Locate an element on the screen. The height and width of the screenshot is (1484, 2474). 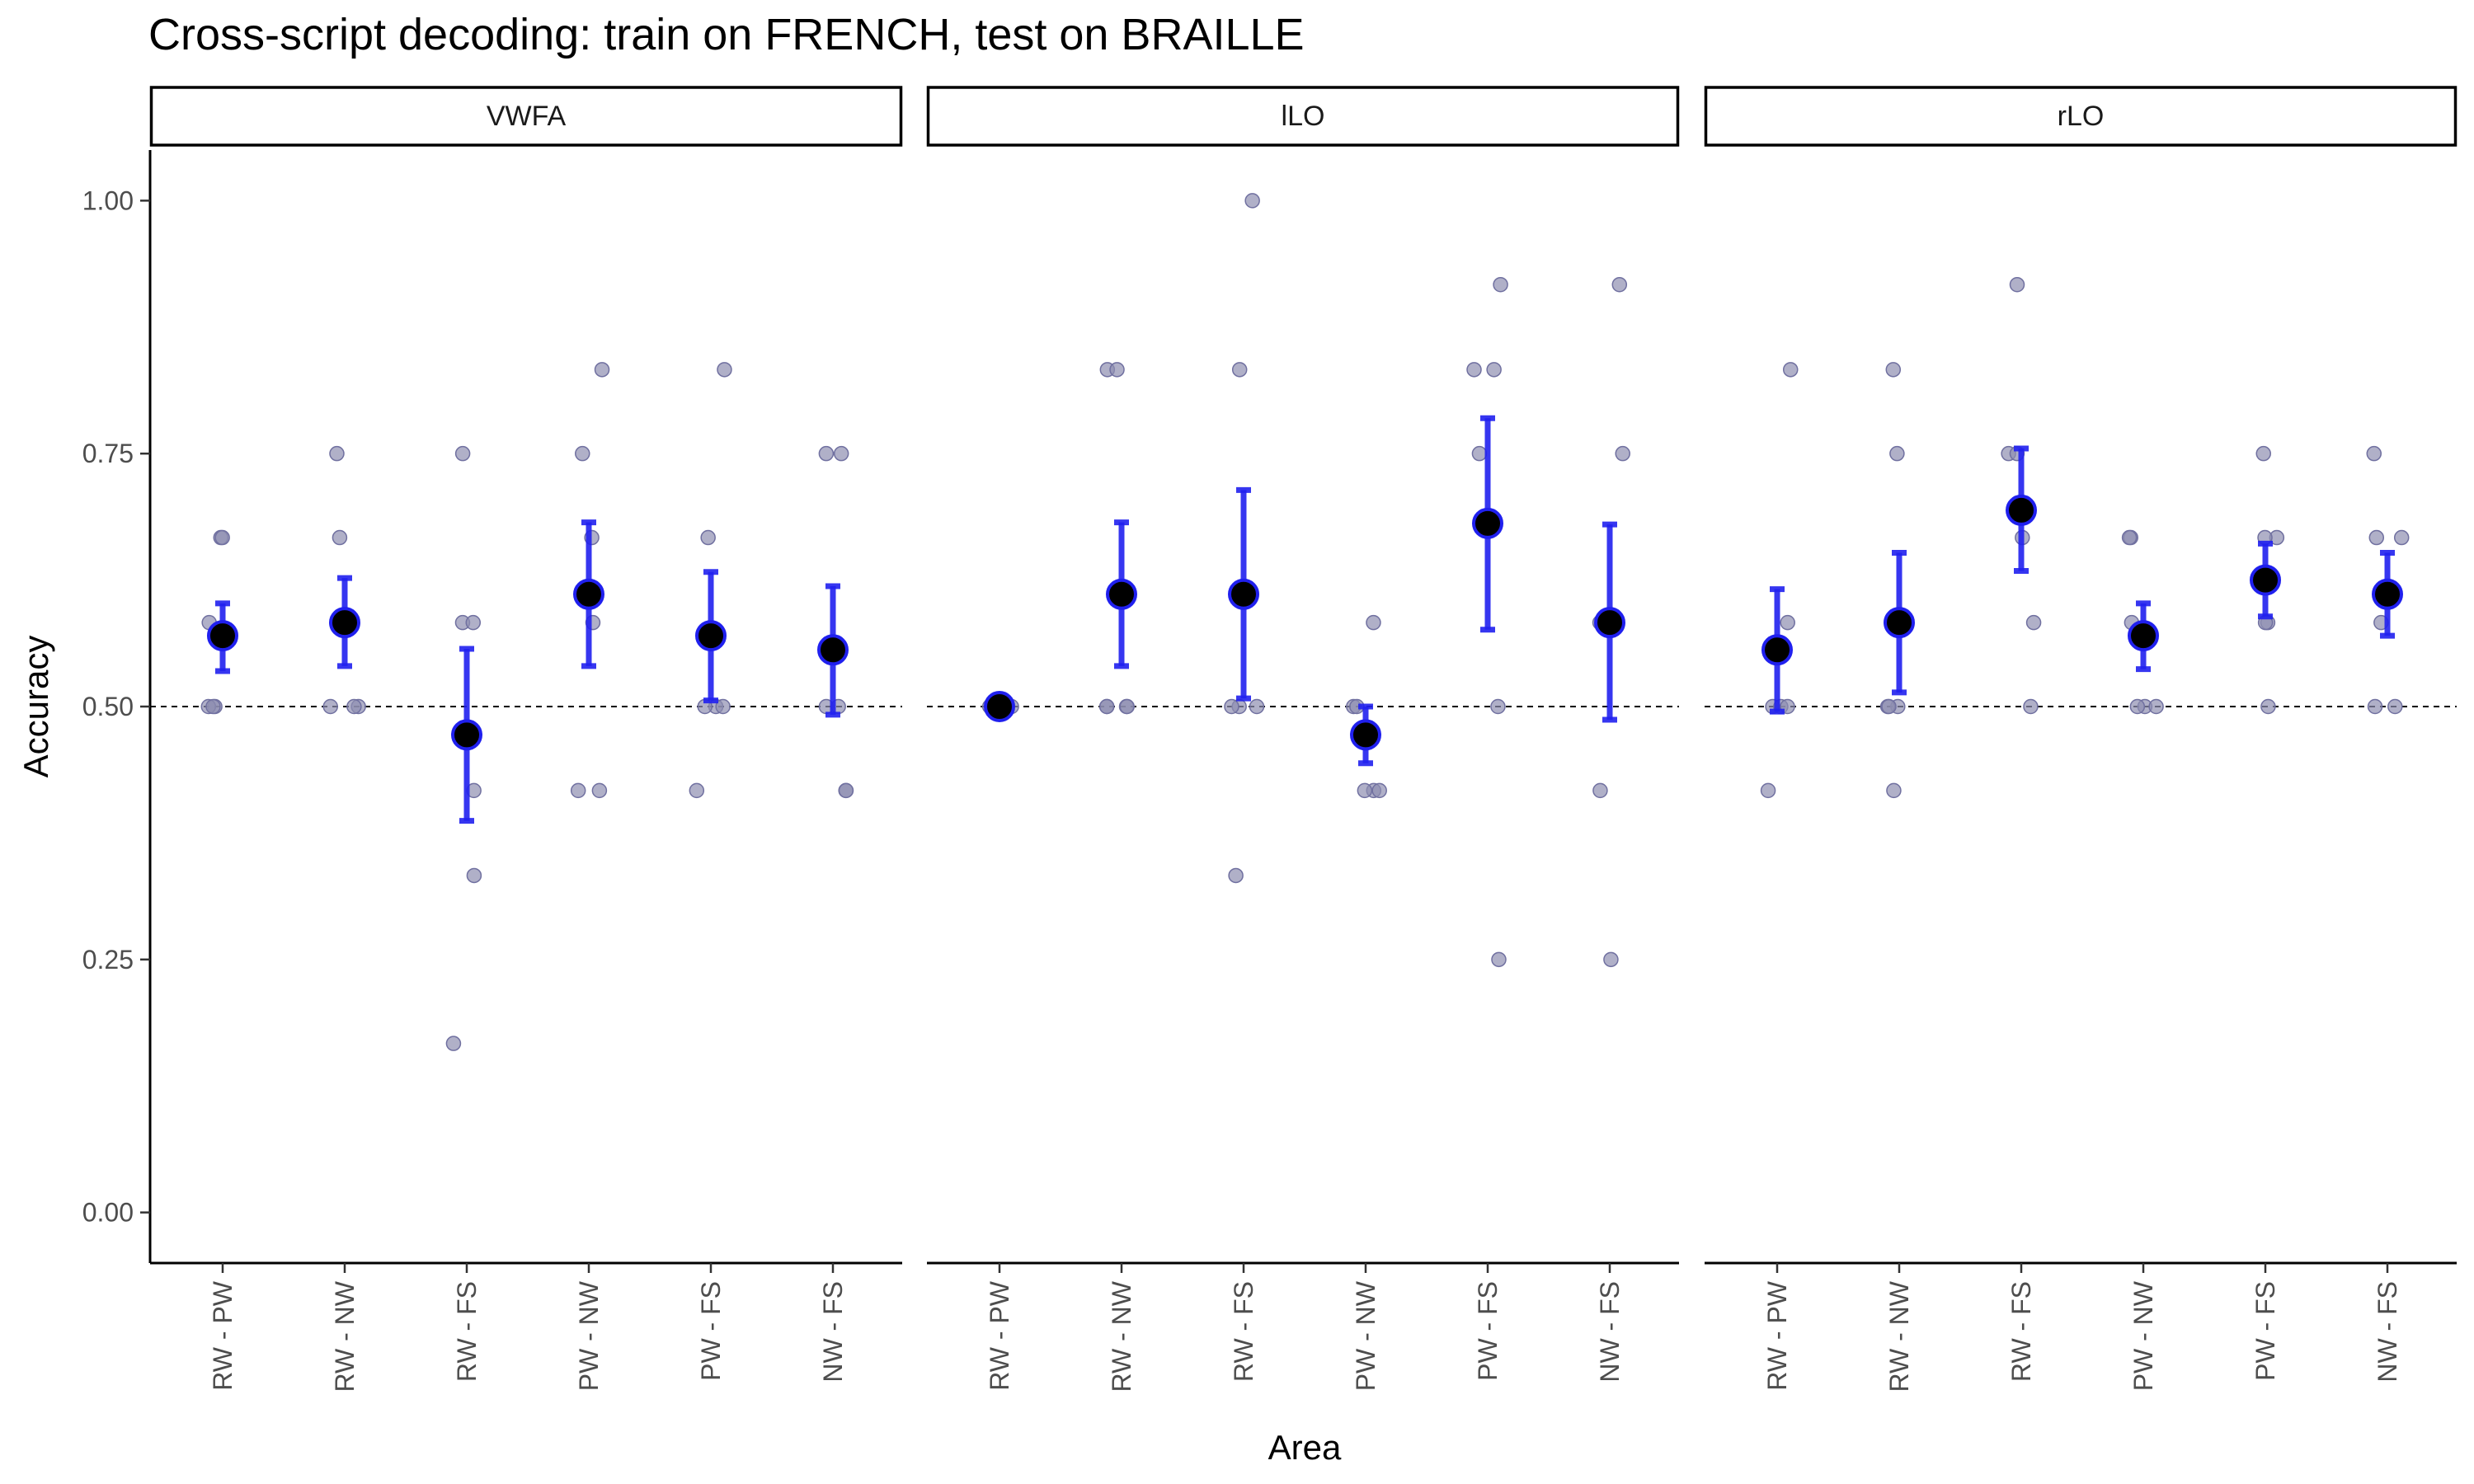
y-tick-label: 0.50 is located at coordinates (108, 706).